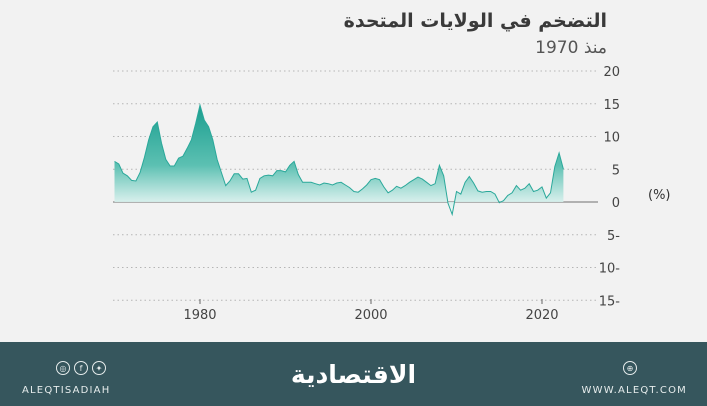  I want to click on social-handle: ALEQTISADIAH, so click(66, 390).